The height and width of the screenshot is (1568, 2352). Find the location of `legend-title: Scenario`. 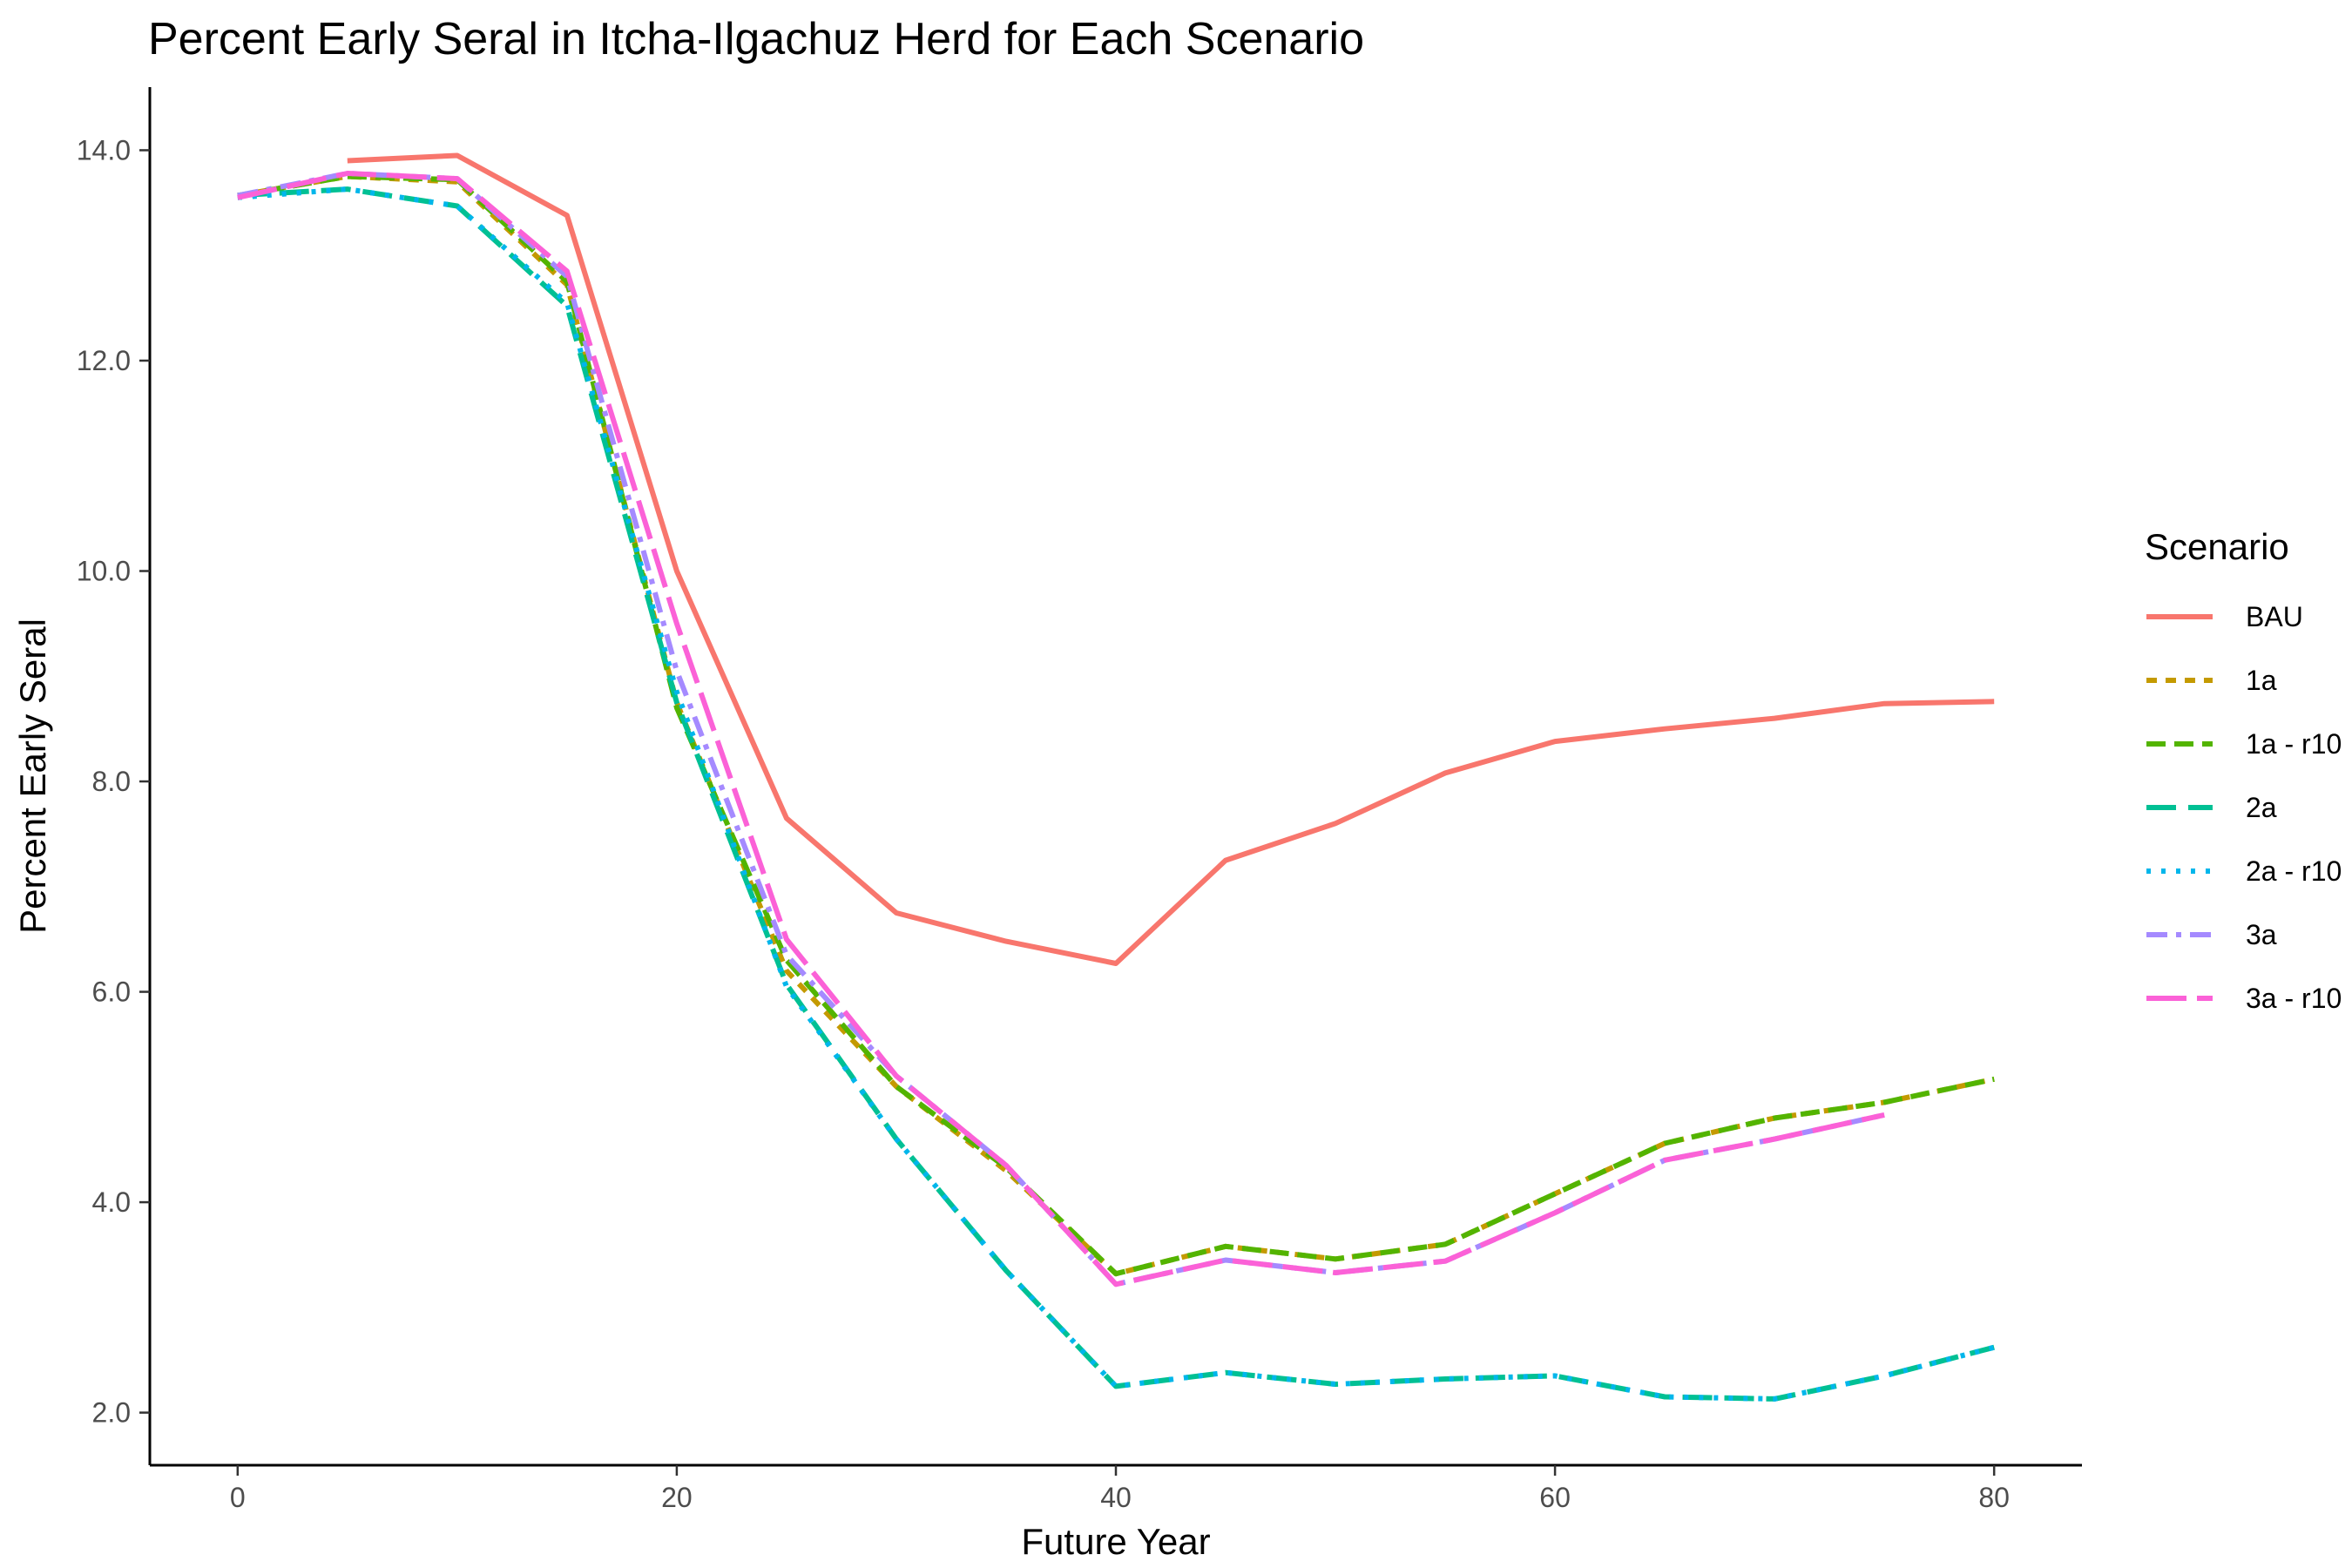

legend-title: Scenario is located at coordinates (2217, 546).